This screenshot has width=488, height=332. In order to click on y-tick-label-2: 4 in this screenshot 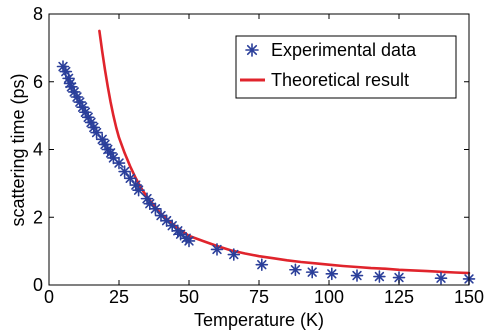, I will do `click(38, 150)`.